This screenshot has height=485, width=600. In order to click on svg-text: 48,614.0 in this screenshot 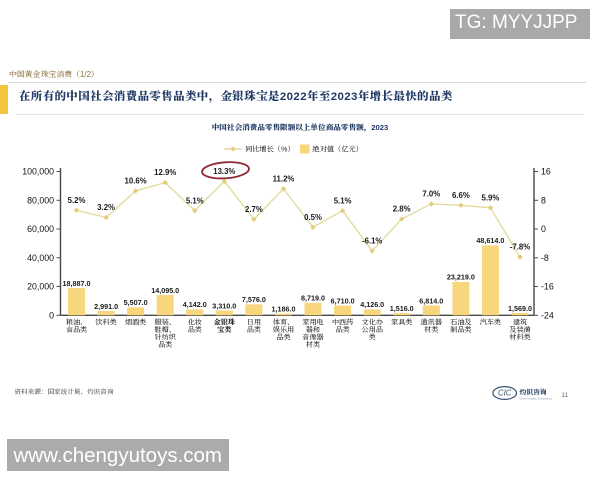, I will do `click(490, 240)`.